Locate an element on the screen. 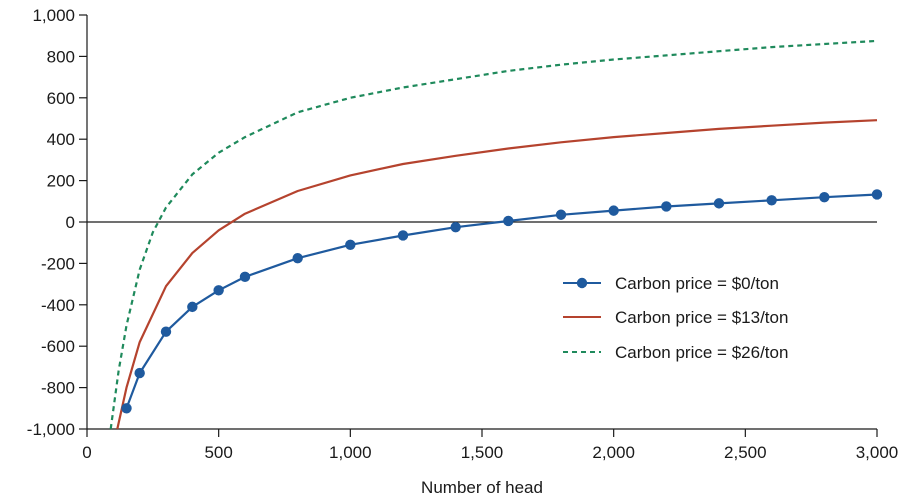 The image size is (911, 500). legend-label-2: Carbon price = $26/ton is located at coordinates (701, 352).